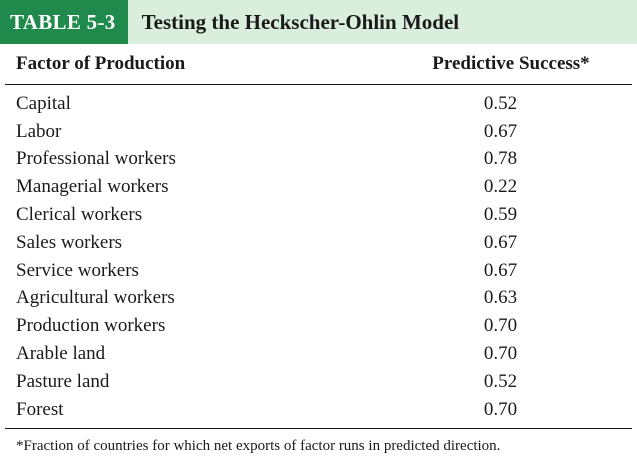 This screenshot has width=637, height=469. What do you see at coordinates (511, 63) in the screenshot?
I see `column-header-success: Predictive Success*` at bounding box center [511, 63].